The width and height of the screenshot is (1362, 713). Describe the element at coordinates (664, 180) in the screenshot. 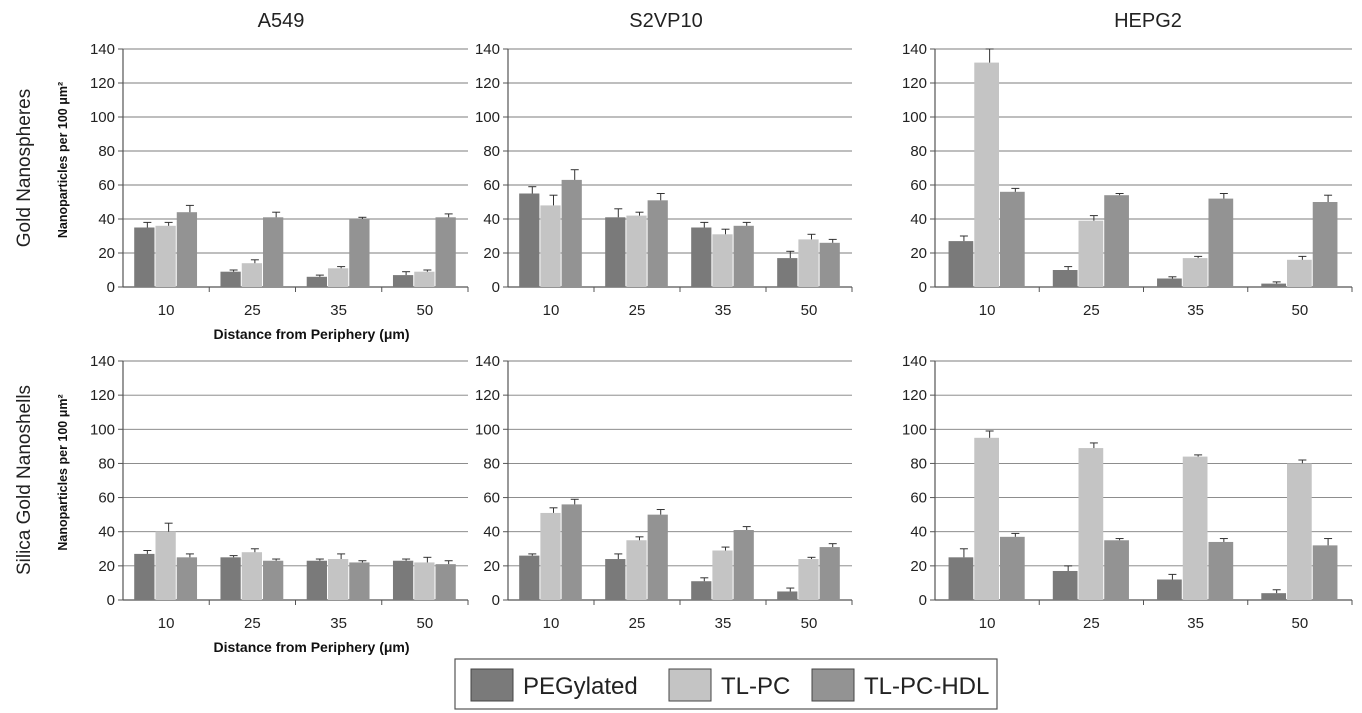

I see `panel-gold-nanospheres-s2vp10: 0 20 40 60 80 100 120 140 10 25 35 50` at that location.